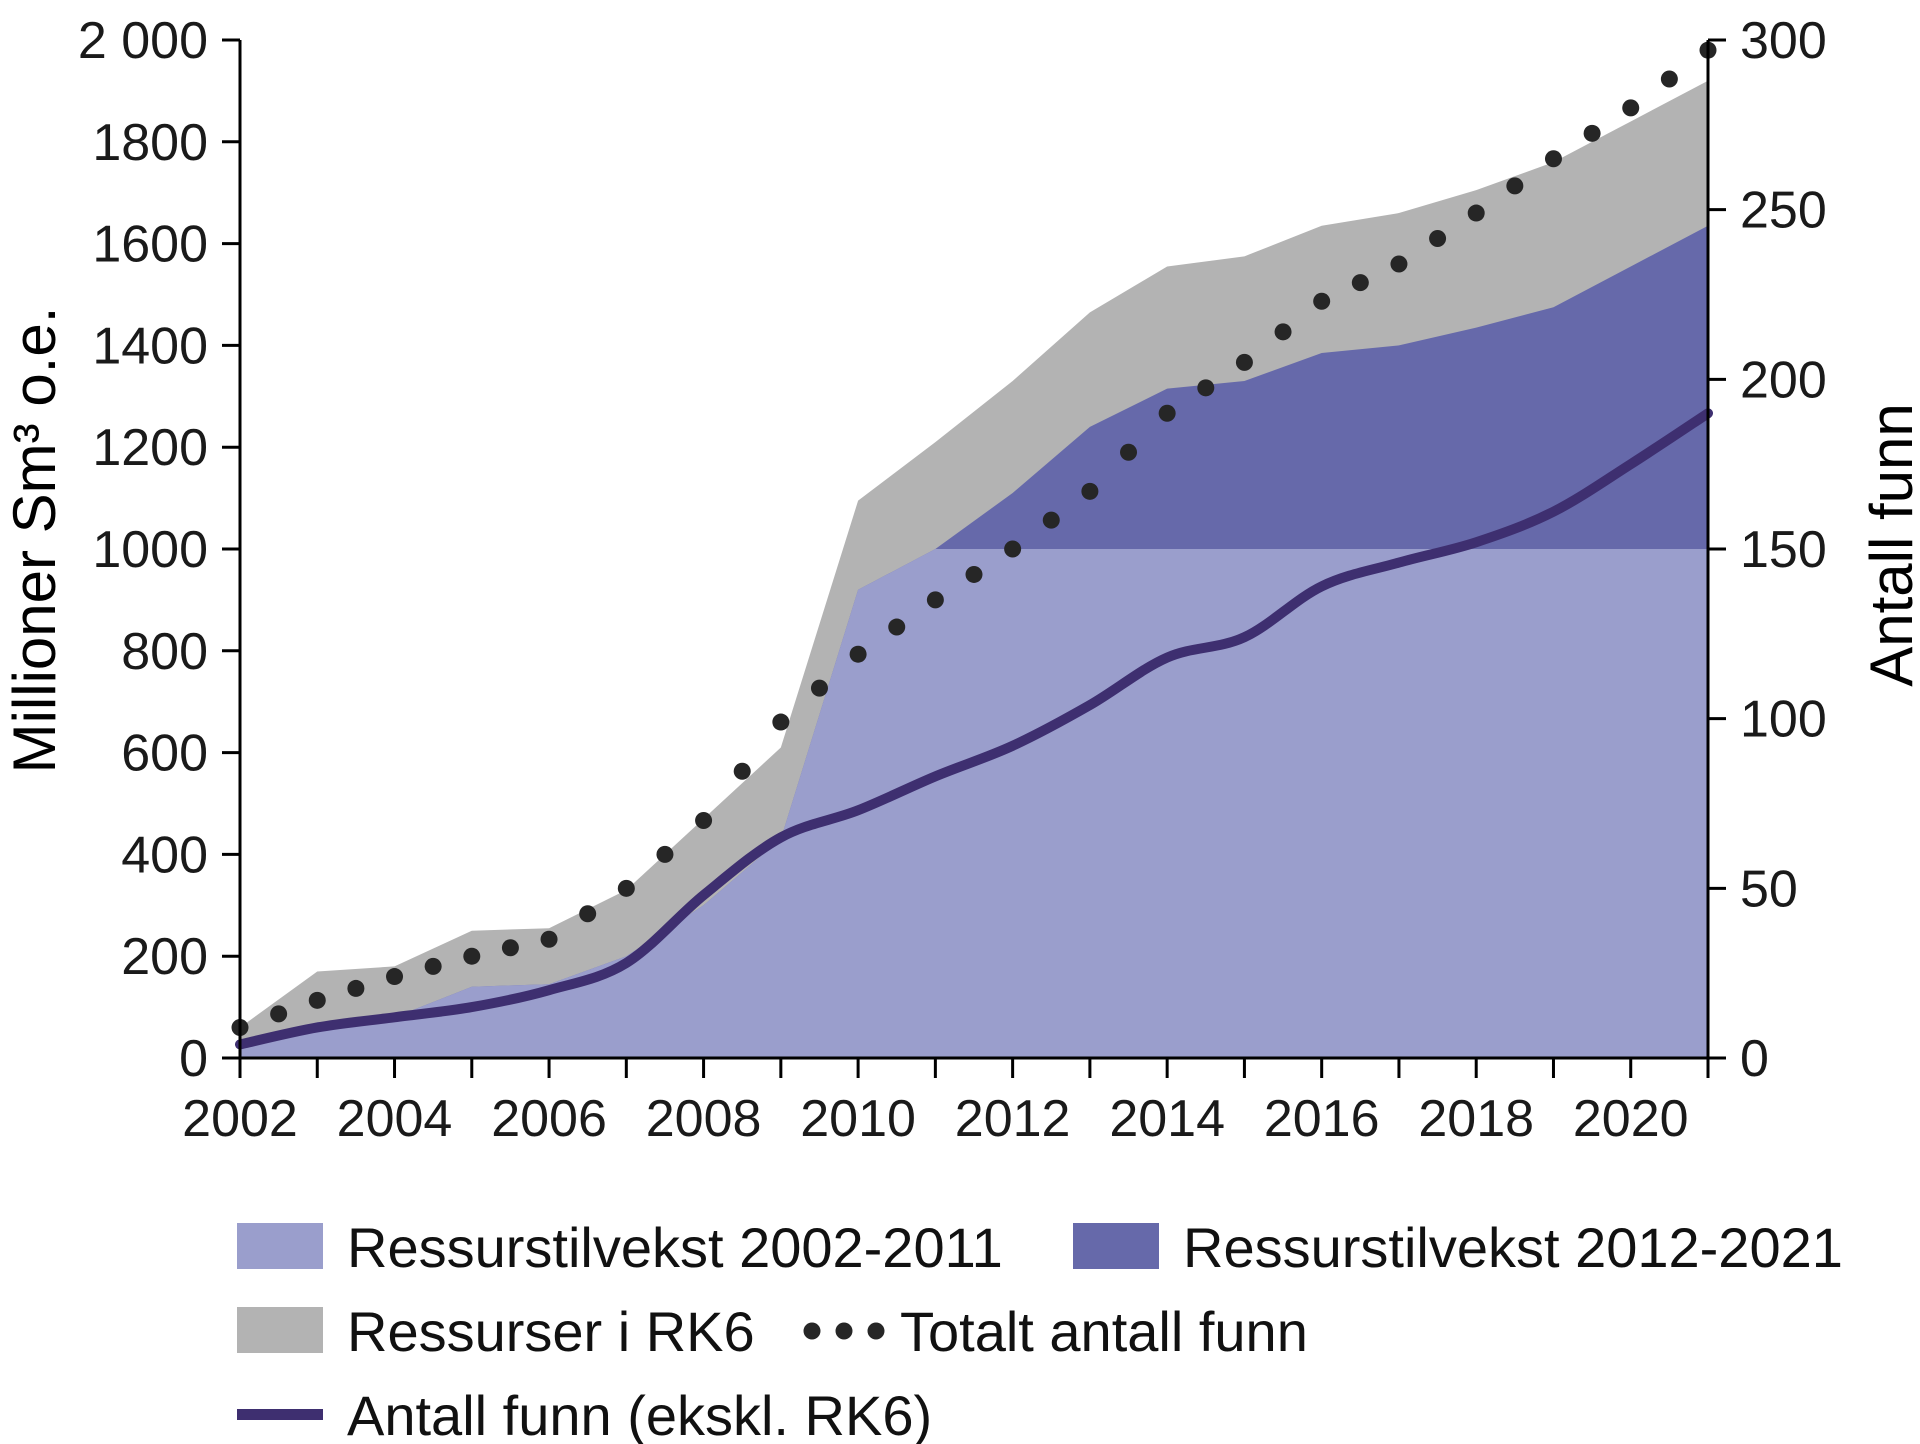 Image resolution: width=1920 pixels, height=1444 pixels. Describe the element at coordinates (164, 855) in the screenshot. I see `left-tick-label: 400` at that location.